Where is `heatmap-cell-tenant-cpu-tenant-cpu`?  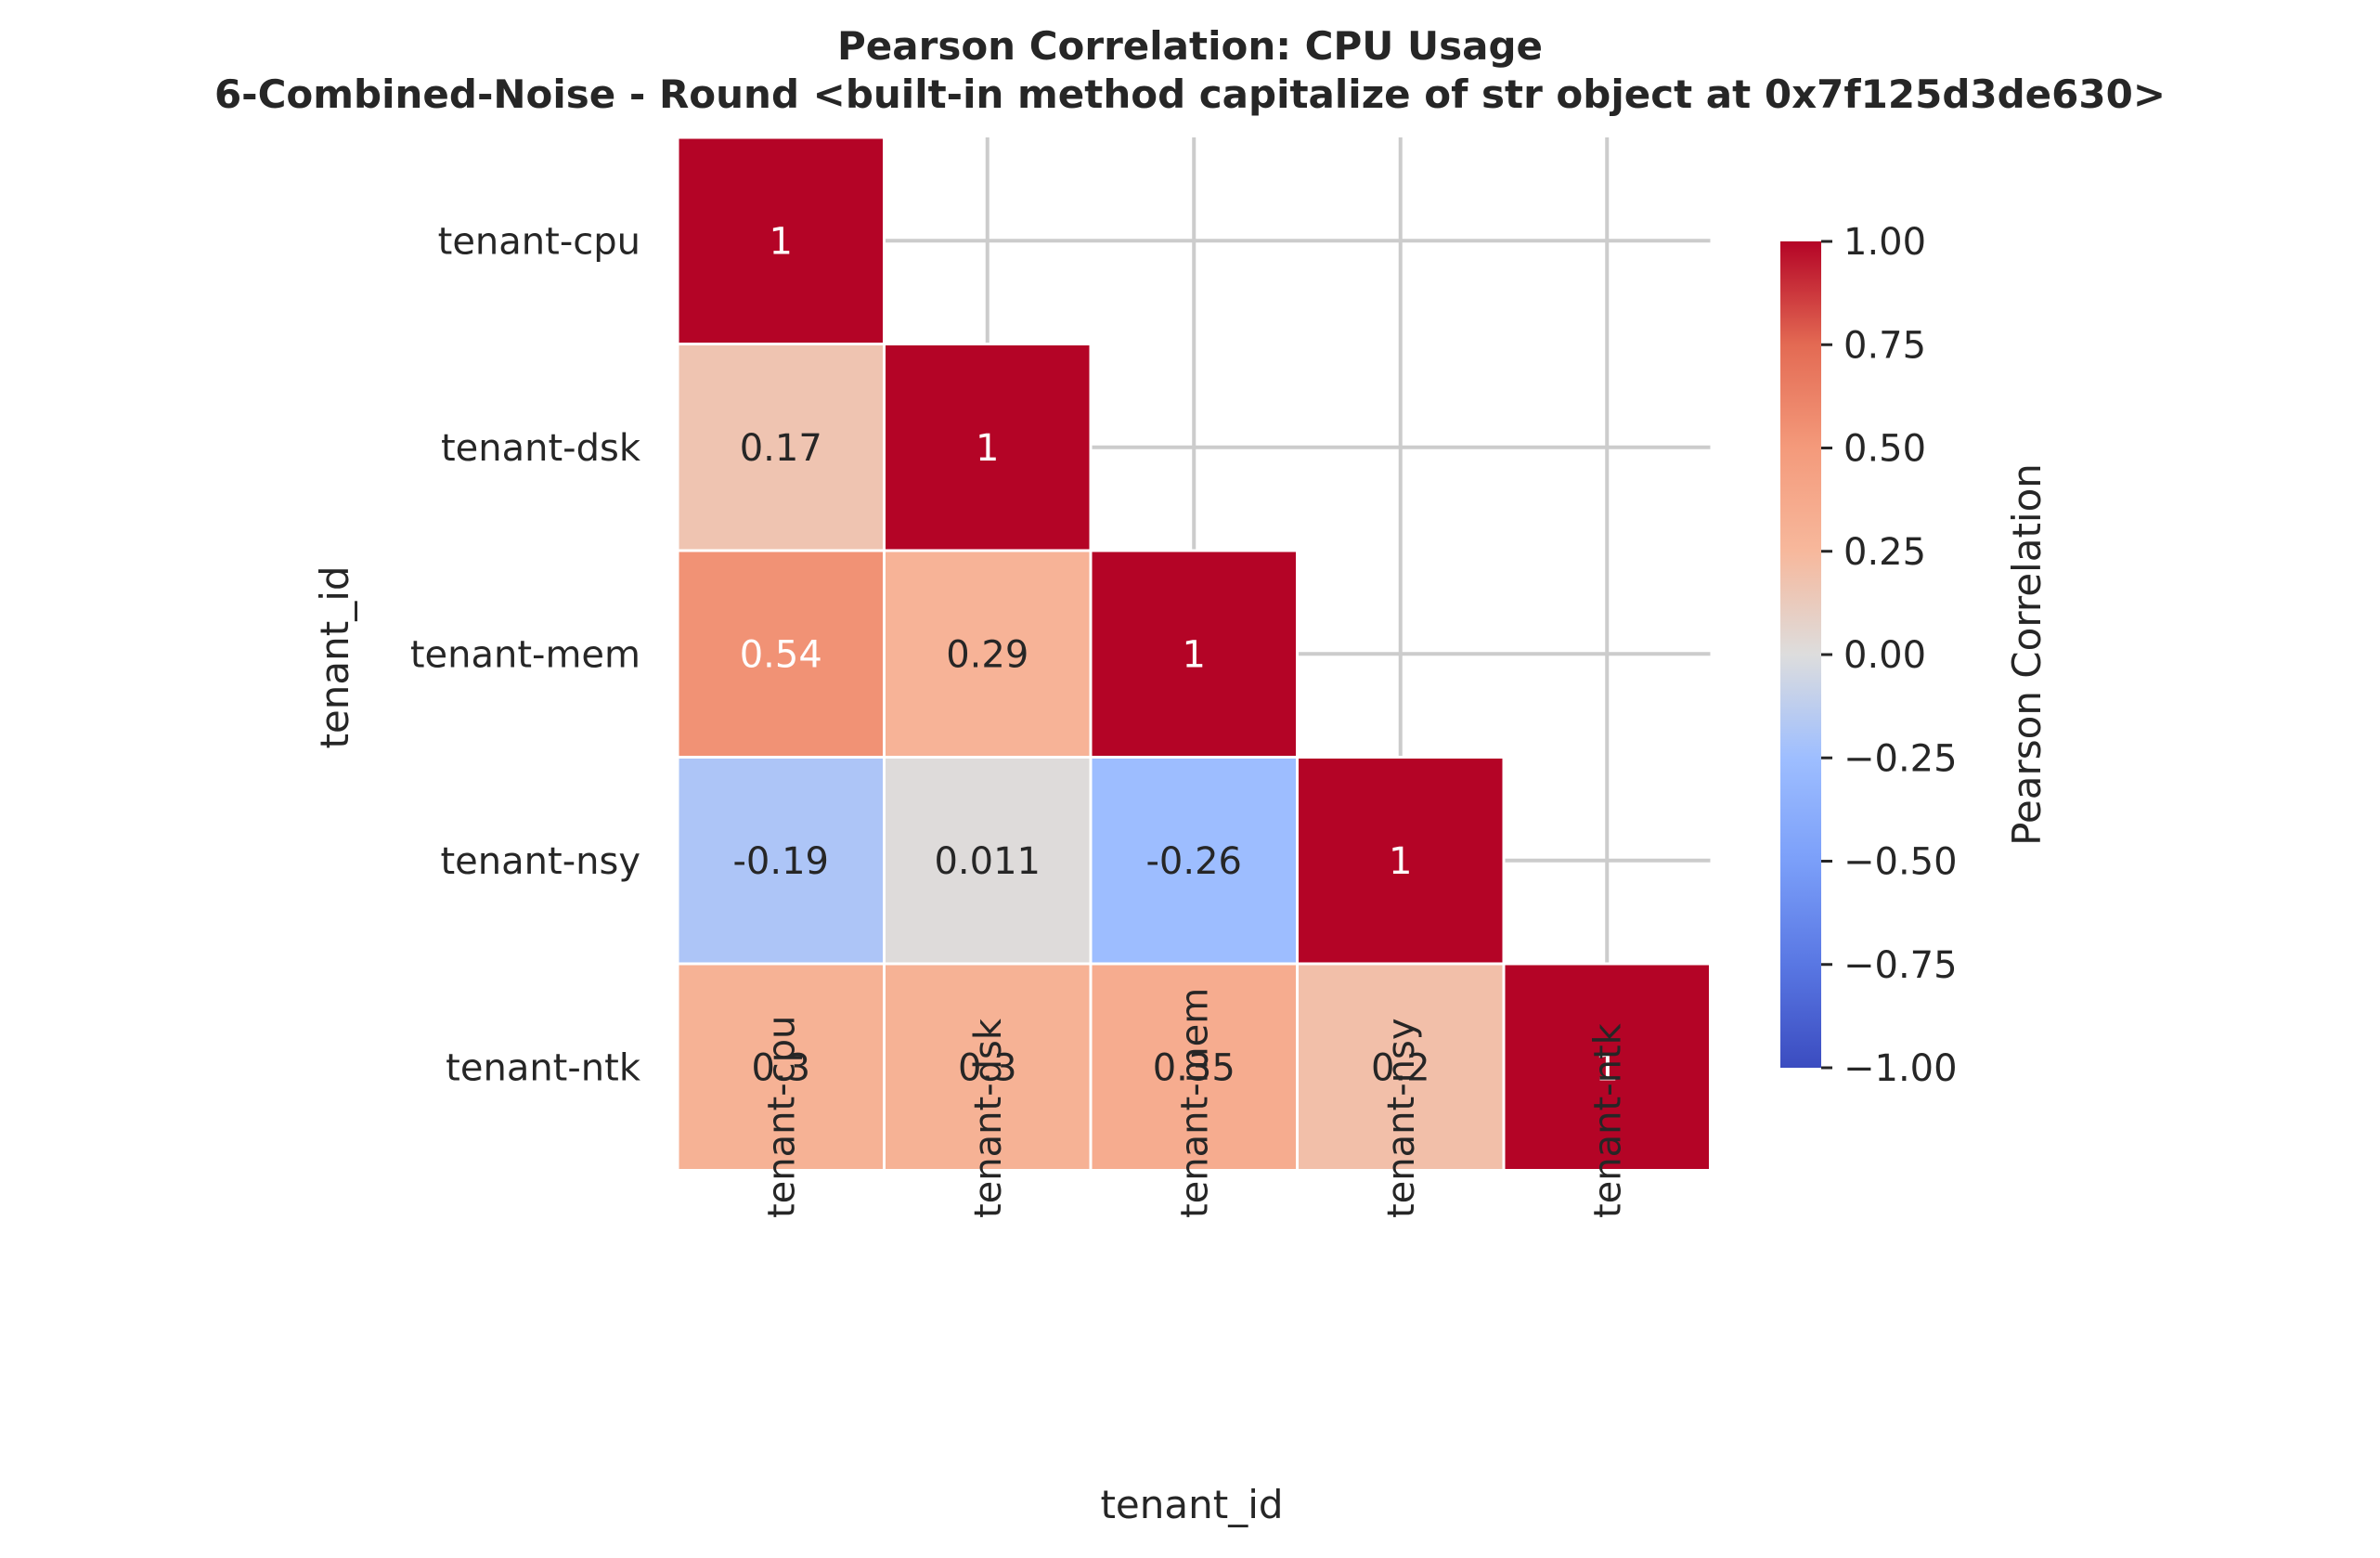
heatmap-cell-tenant-cpu-tenant-cpu is located at coordinates (781, 240).